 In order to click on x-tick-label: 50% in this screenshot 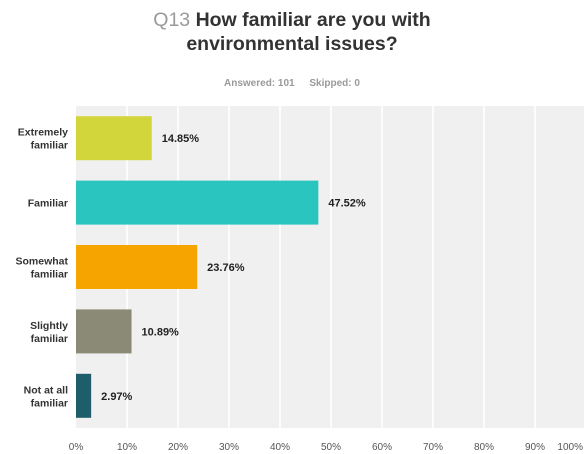, I will do `click(331, 447)`.